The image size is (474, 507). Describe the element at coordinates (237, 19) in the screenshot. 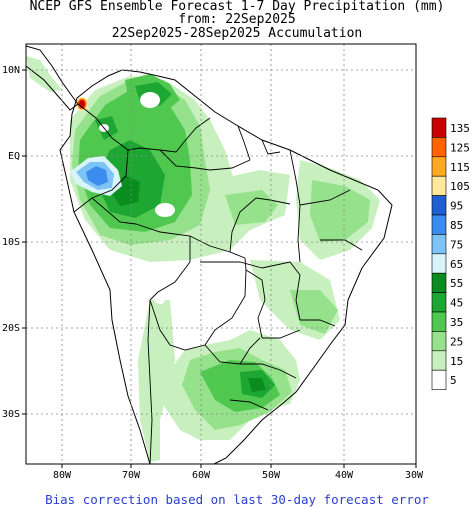

I see `map-subtitle-date: from: 22Sep2025` at that location.